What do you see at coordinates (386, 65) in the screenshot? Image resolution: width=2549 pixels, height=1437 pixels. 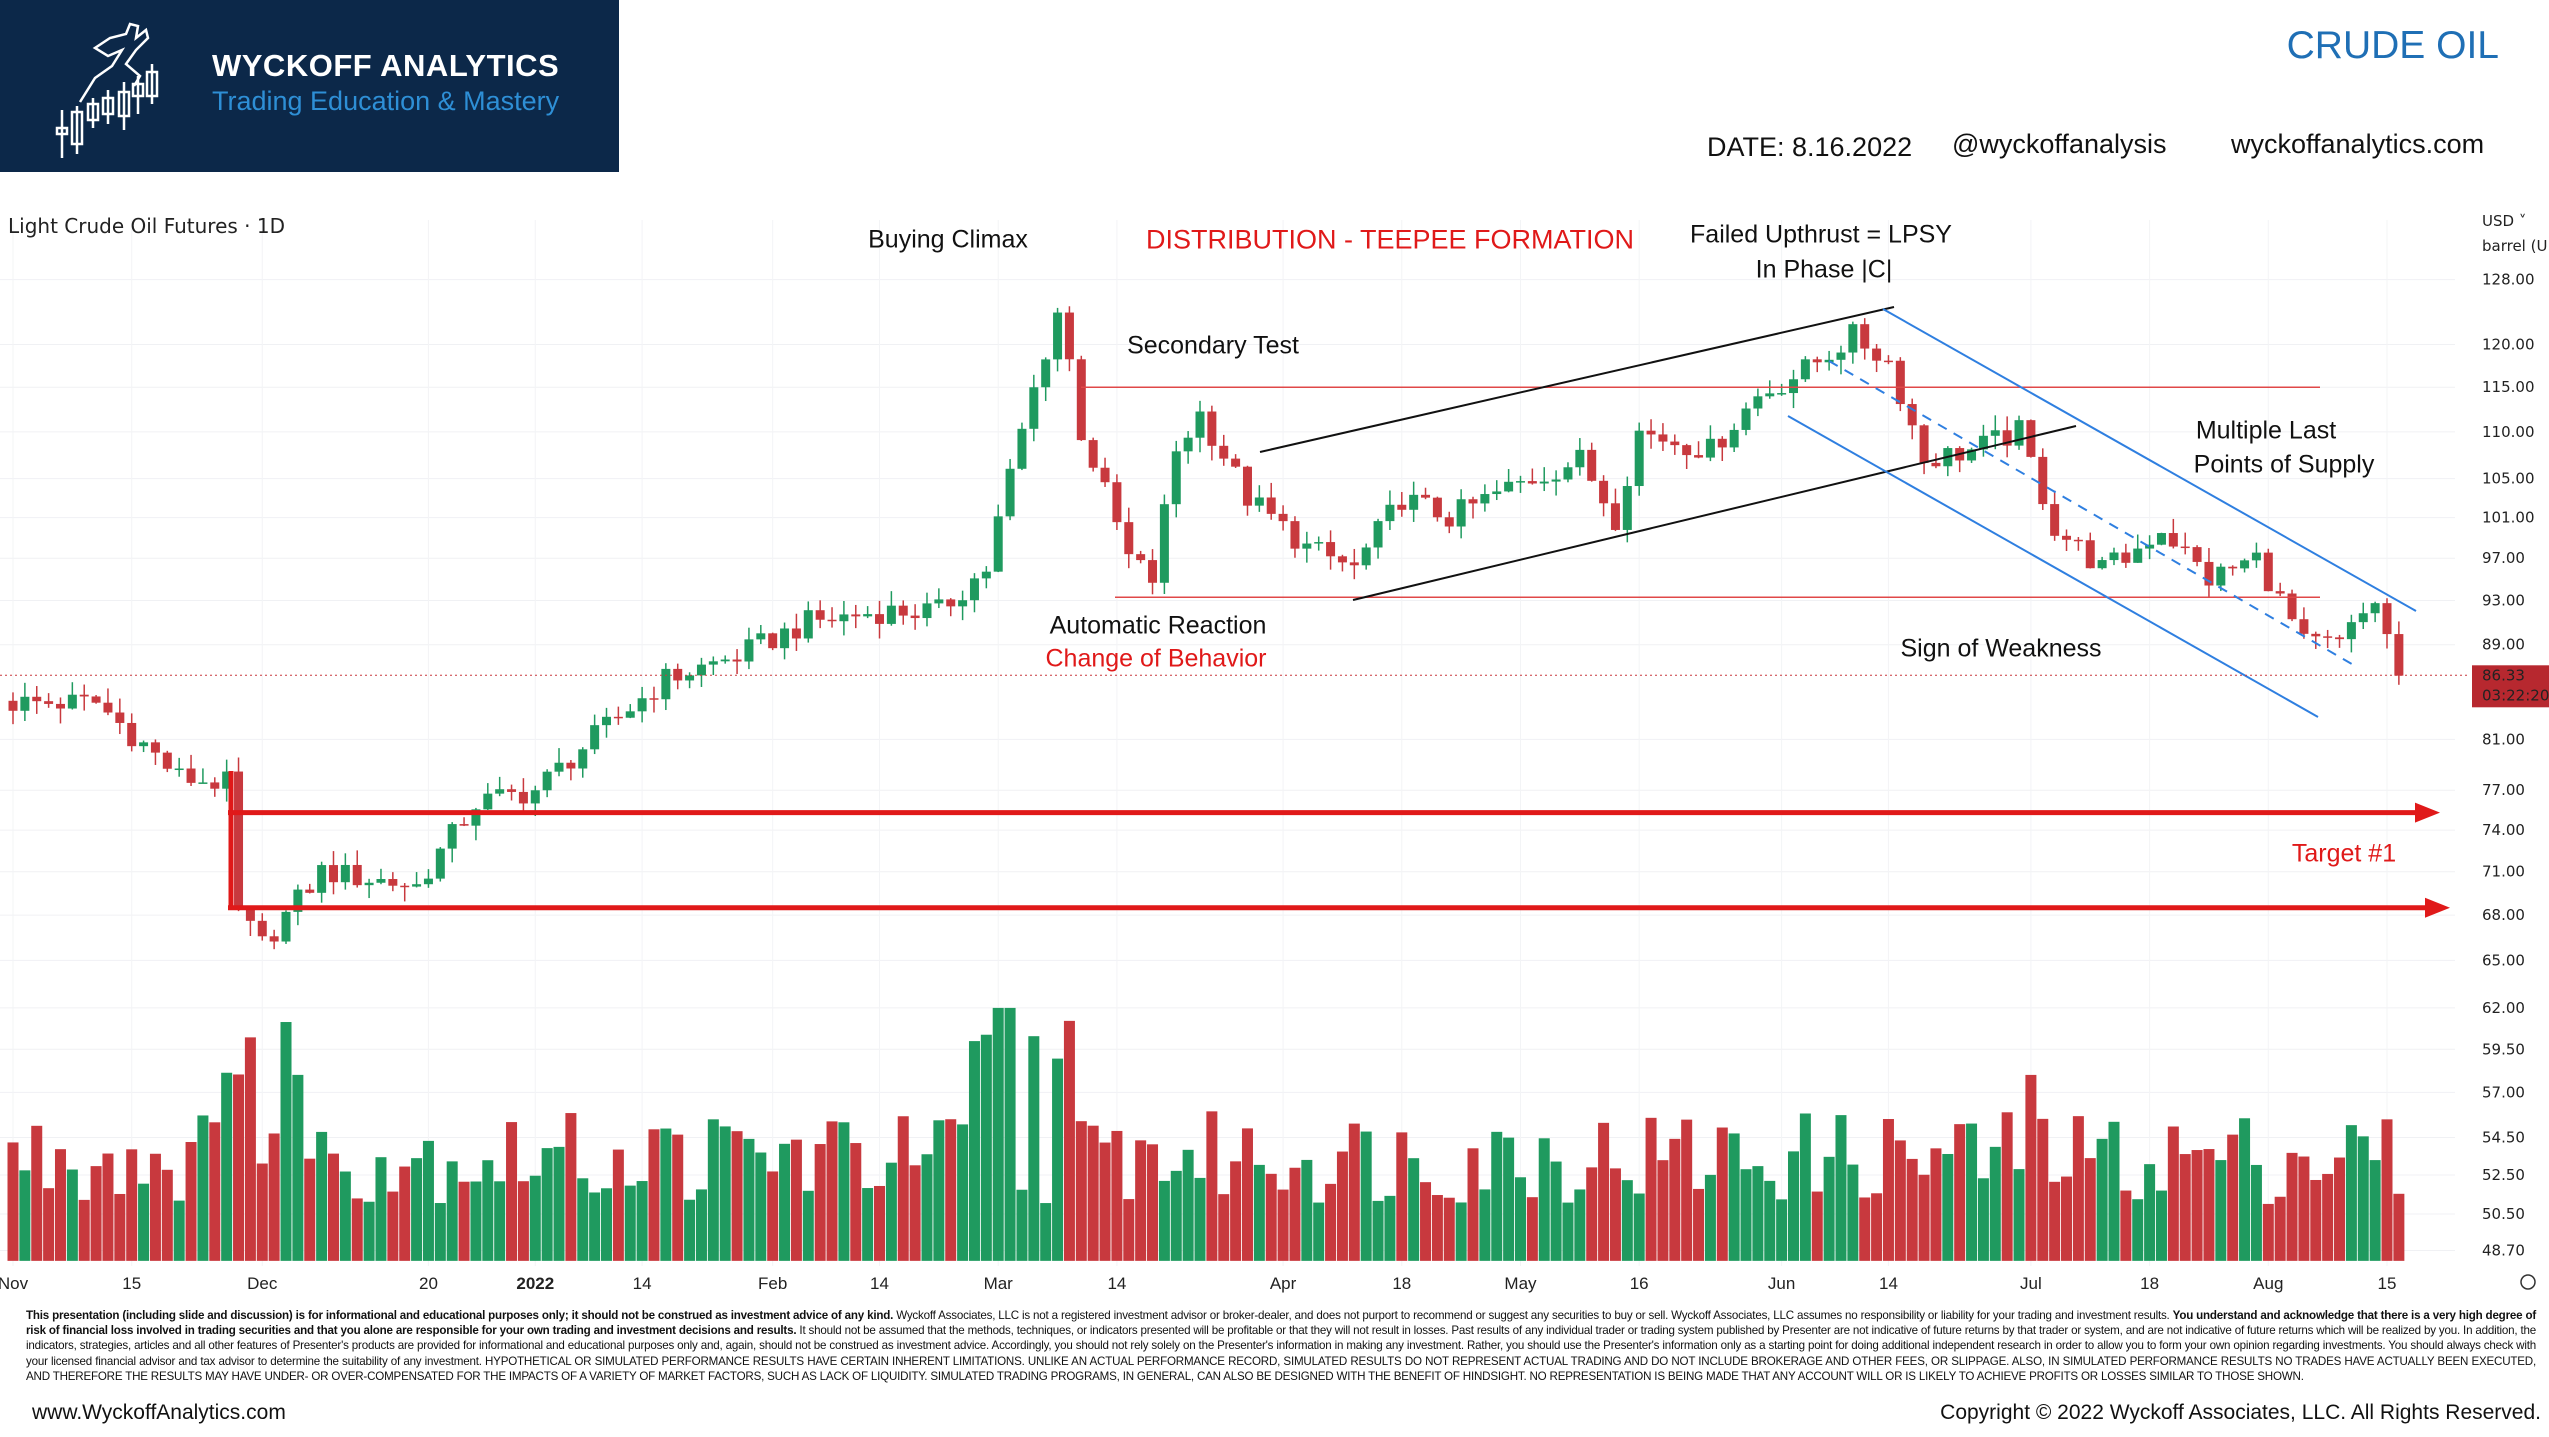 I see `brand-name: WYCKOFF ANALYTICS` at bounding box center [386, 65].